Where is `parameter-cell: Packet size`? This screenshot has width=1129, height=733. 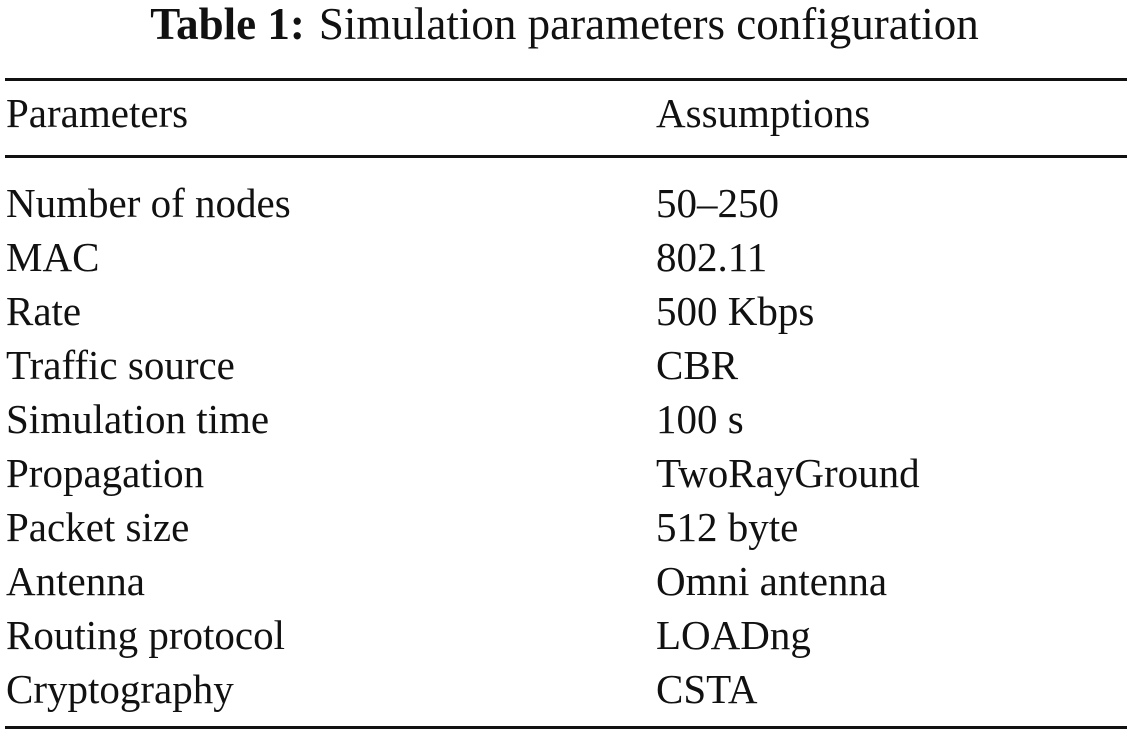 parameter-cell: Packet size is located at coordinates (98, 527).